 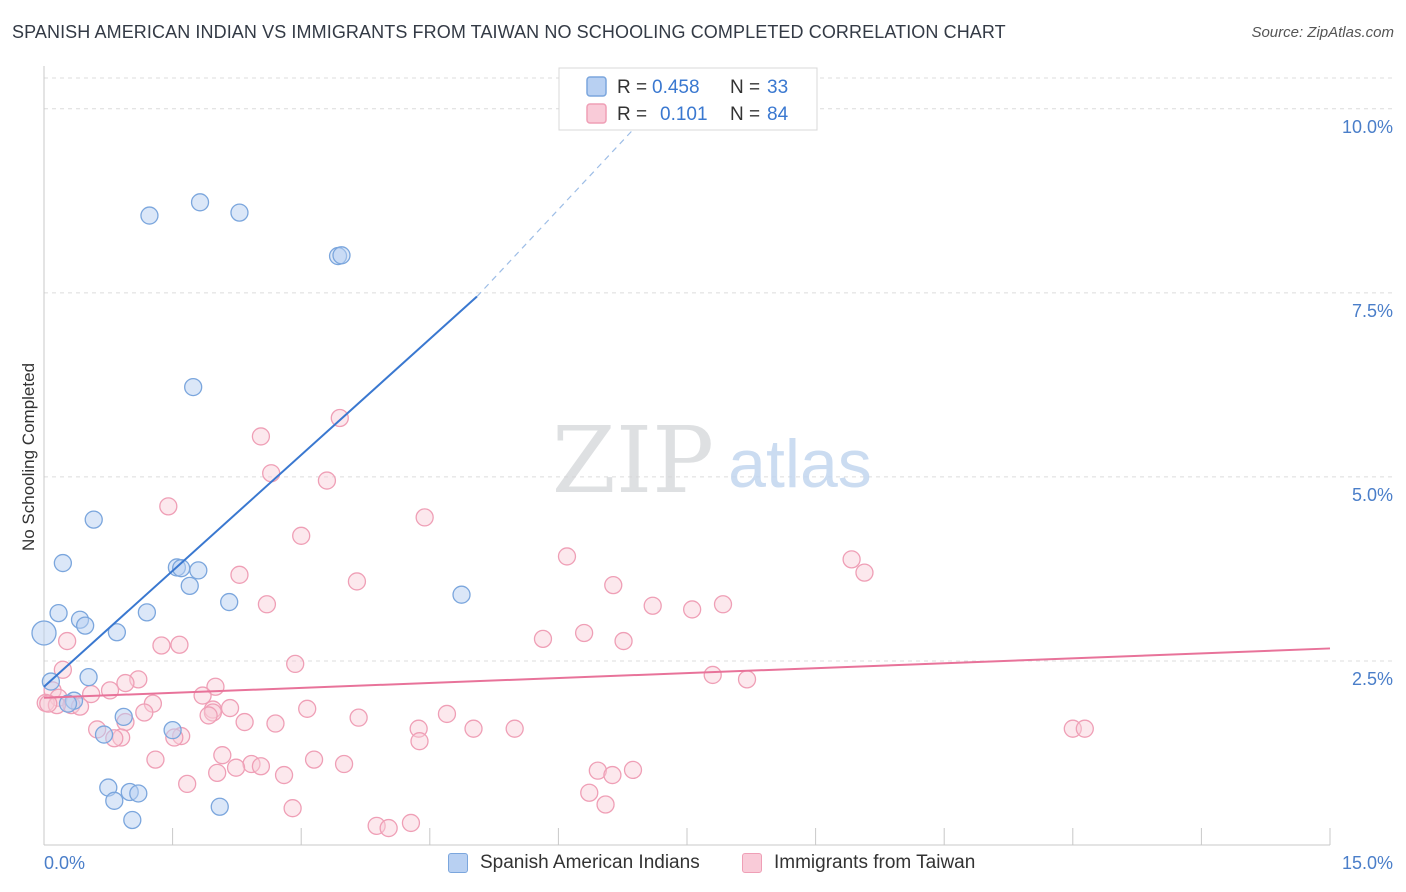 I want to click on x-tick-label: 15.0%, so click(x=1367, y=863).